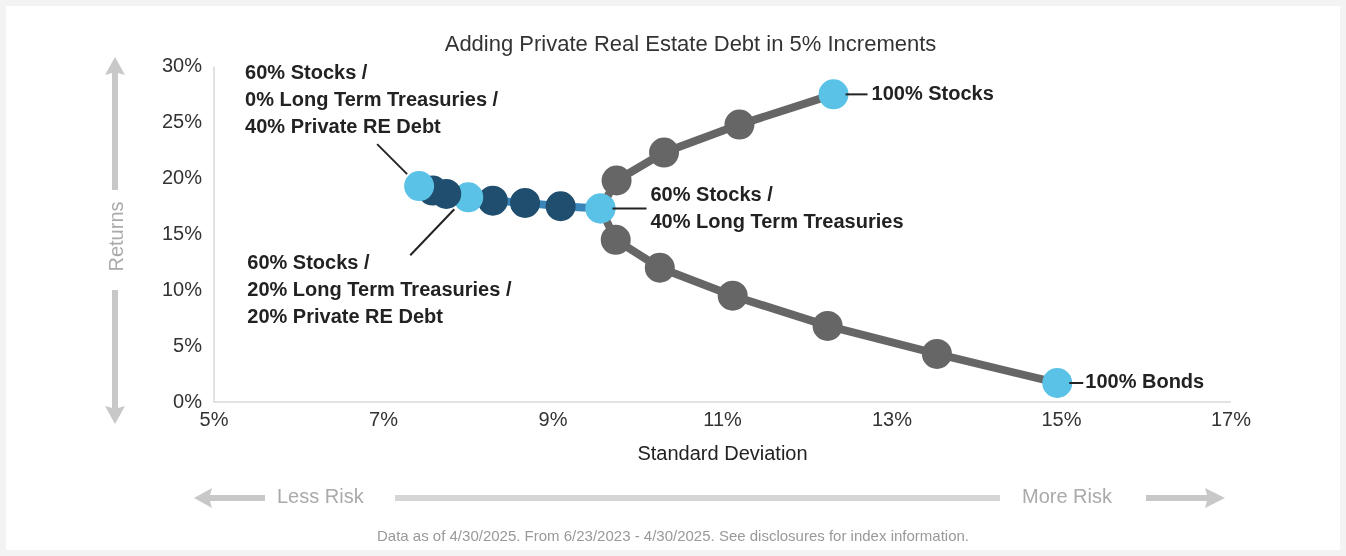 The image size is (1346, 556). What do you see at coordinates (673, 535) in the screenshot?
I see `text: Data as of 4/30/2025. From 6/23/2023 - 4/30/2025. See disclosures for index information.` at bounding box center [673, 535].